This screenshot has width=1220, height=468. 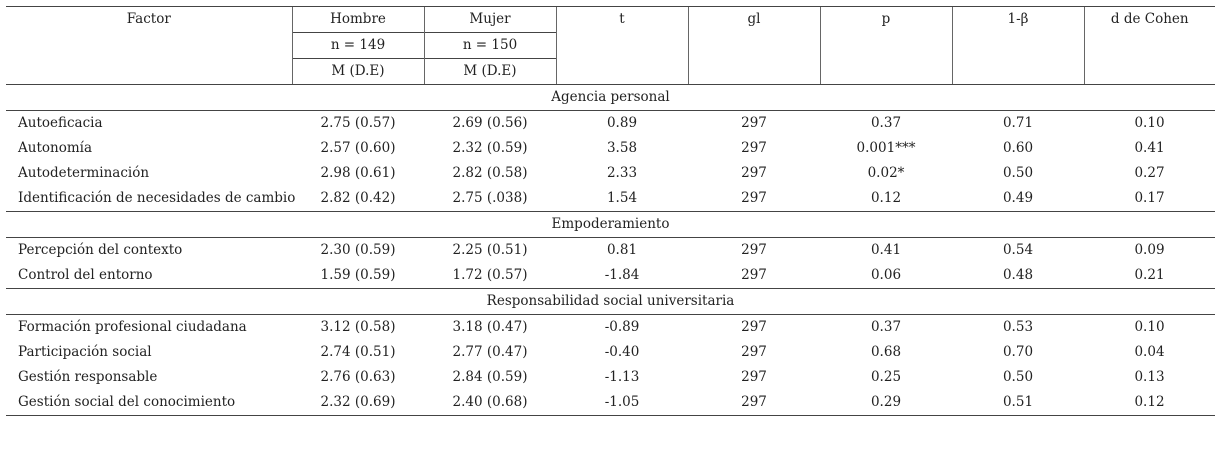 What do you see at coordinates (85, 352) in the screenshot?
I see `cell-factor: Participación social` at bounding box center [85, 352].